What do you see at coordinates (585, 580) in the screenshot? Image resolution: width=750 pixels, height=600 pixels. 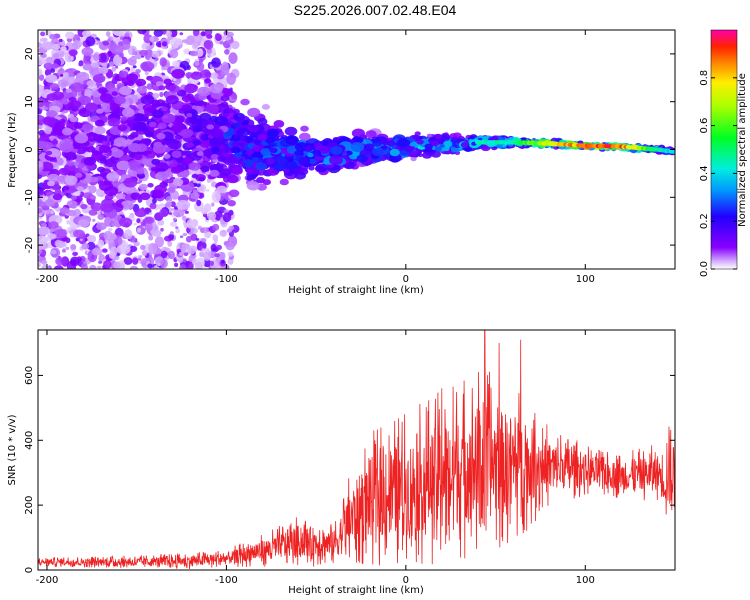 I see `x-tick-label: 100` at bounding box center [585, 580].